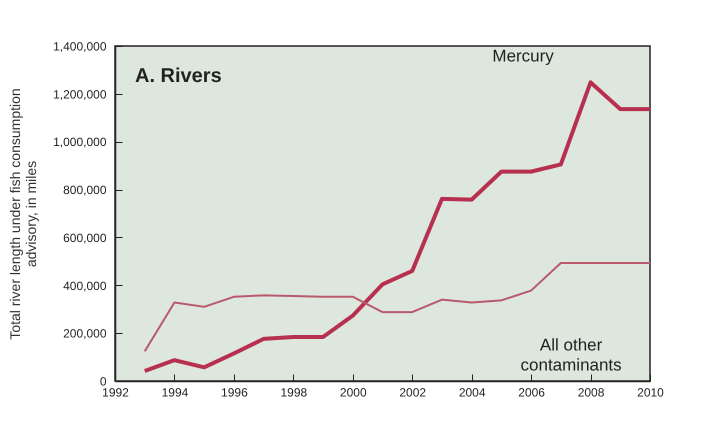 Image resolution: width=715 pixels, height=430 pixels. Describe the element at coordinates (80, 142) in the screenshot. I see `y-tick-label: 1,000,000` at that location.